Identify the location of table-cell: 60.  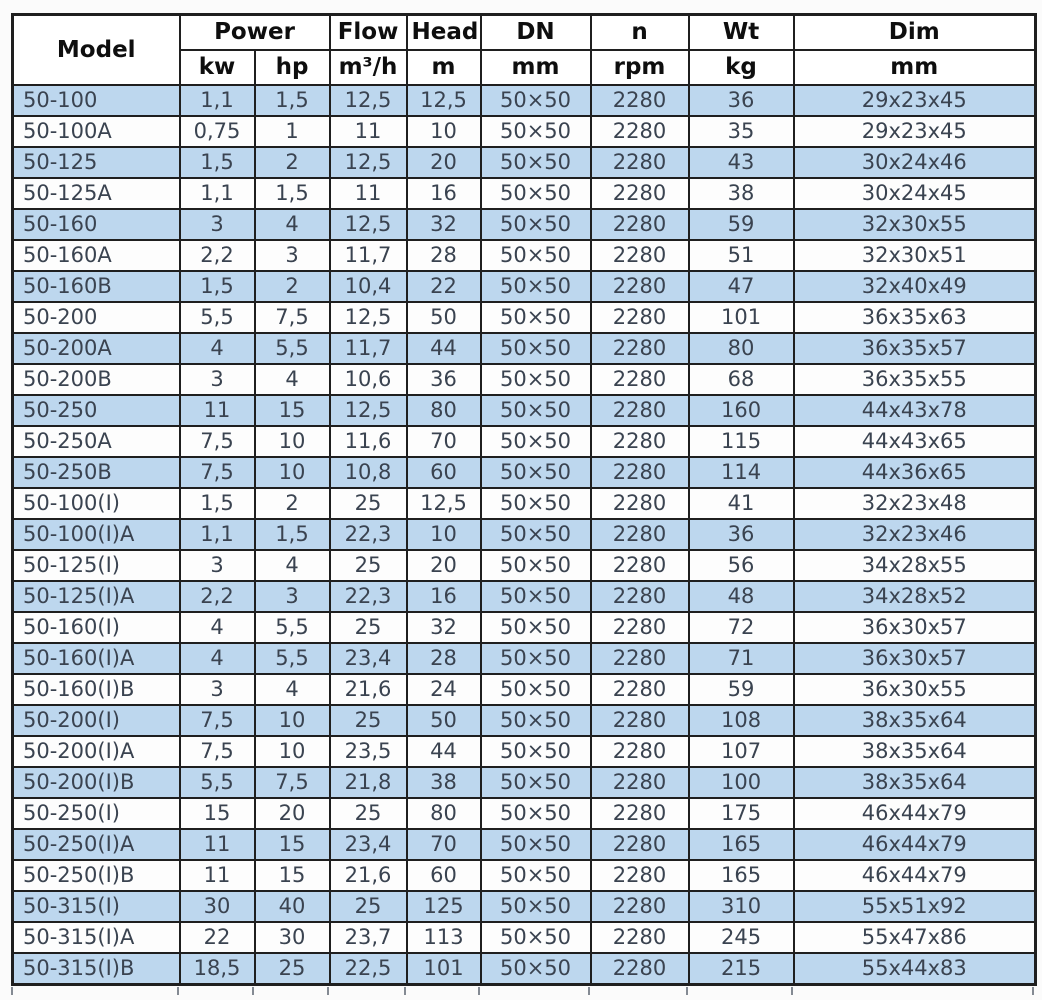
(443, 472).